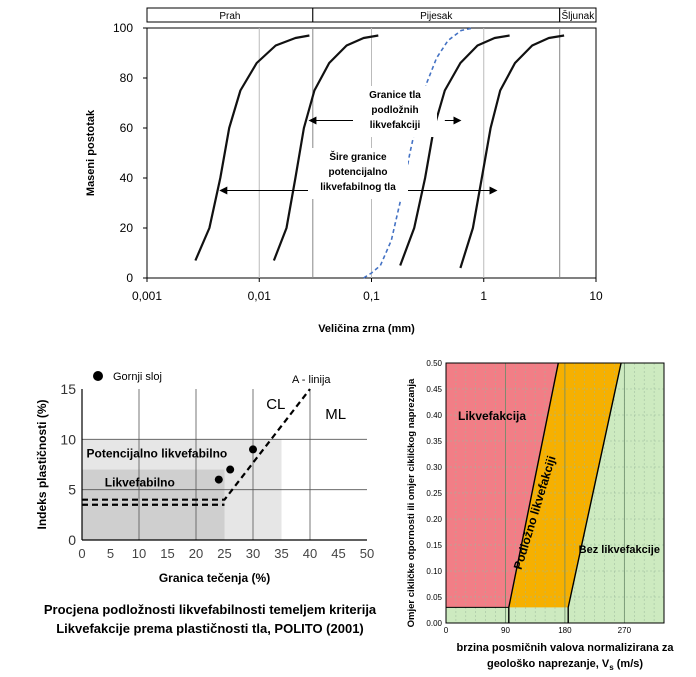 The height and width of the screenshot is (677, 696). Describe the element at coordinates (358, 156) in the screenshot. I see `annotation-text: Šire granice` at that location.